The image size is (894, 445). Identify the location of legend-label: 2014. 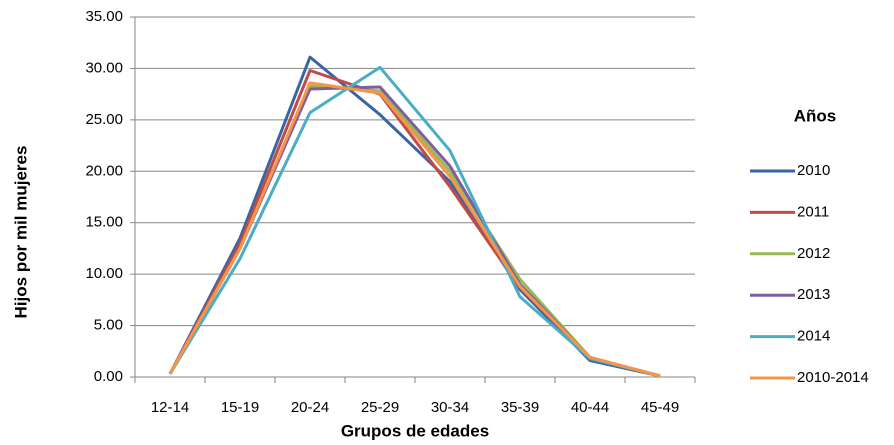
(813, 336).